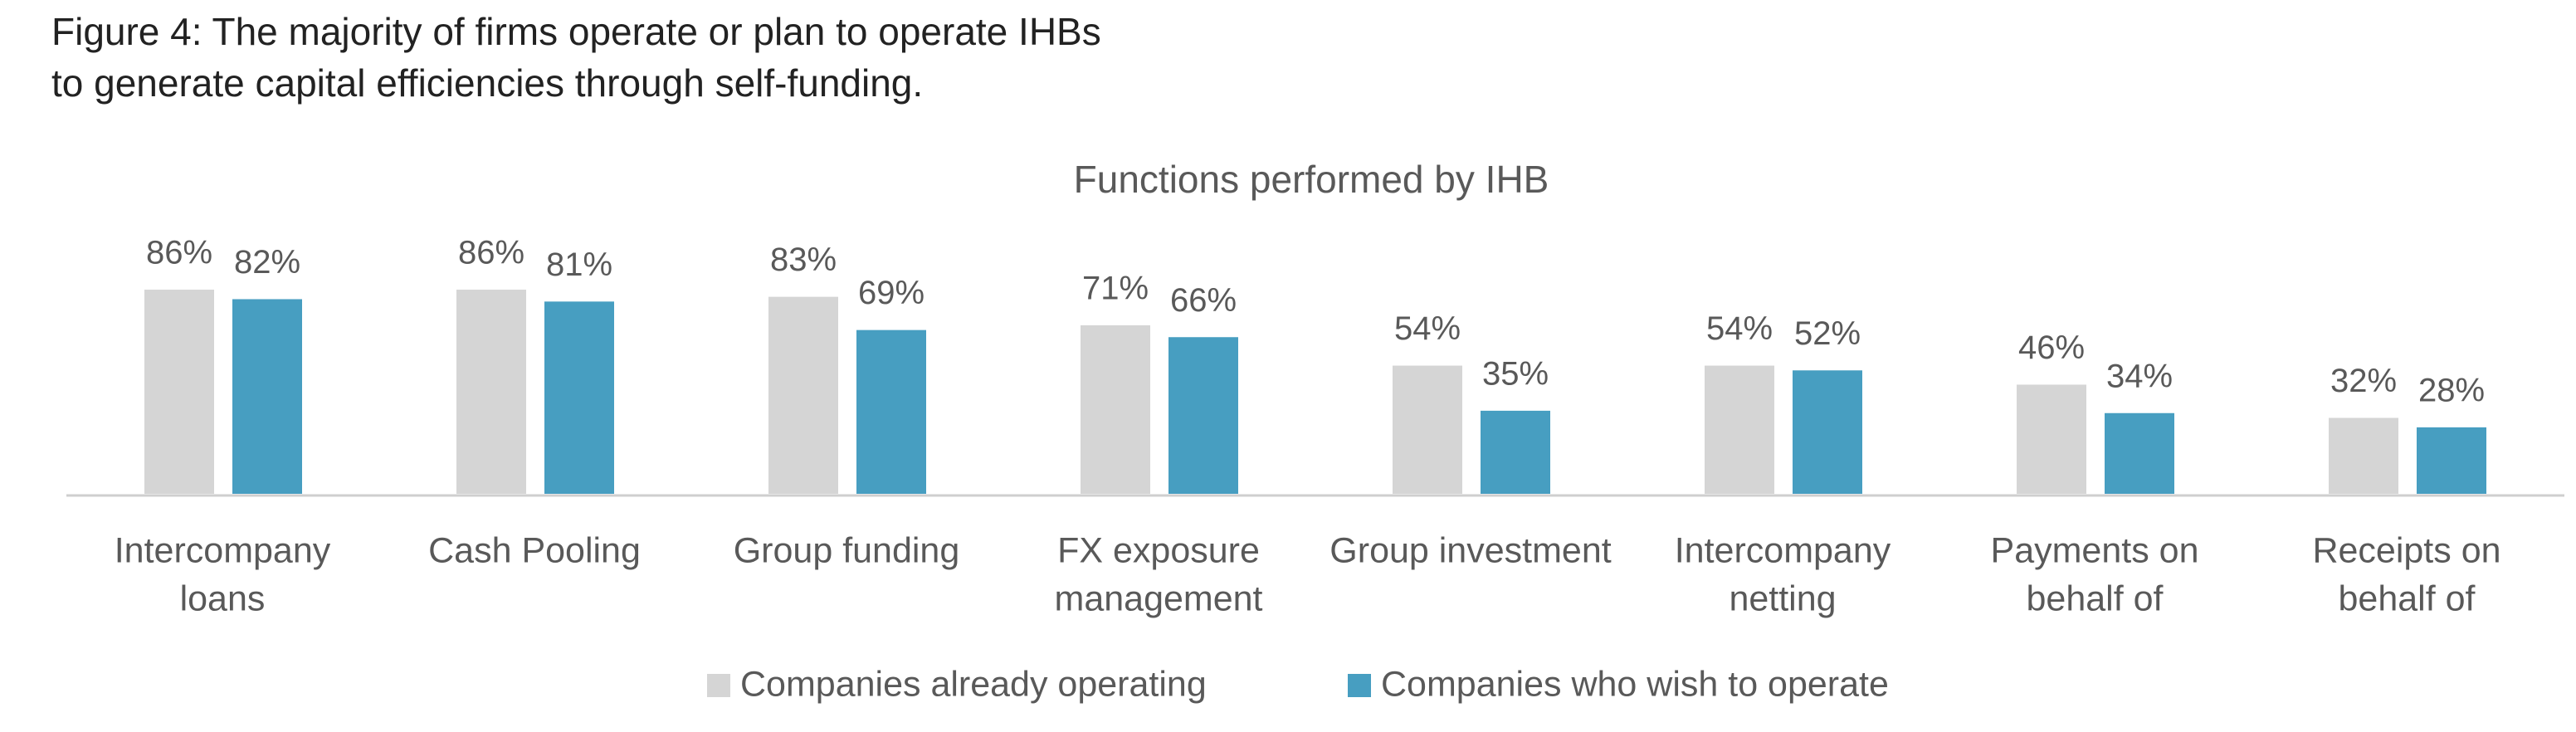 The height and width of the screenshot is (732, 2576). What do you see at coordinates (1311, 179) in the screenshot?
I see `chart-subtitle: Functions performed by IHB` at bounding box center [1311, 179].